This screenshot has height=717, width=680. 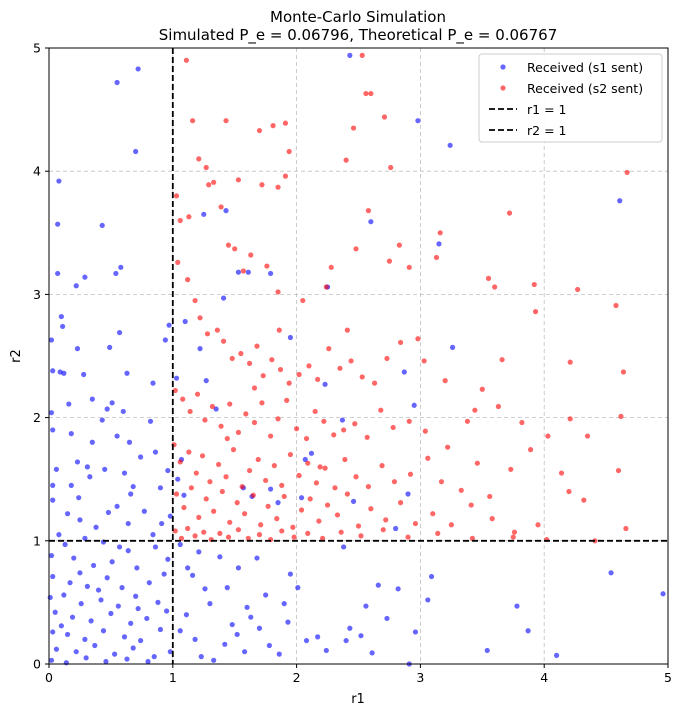 What do you see at coordinates (503, 88) in the screenshot?
I see `legend-marker-s2` at bounding box center [503, 88].